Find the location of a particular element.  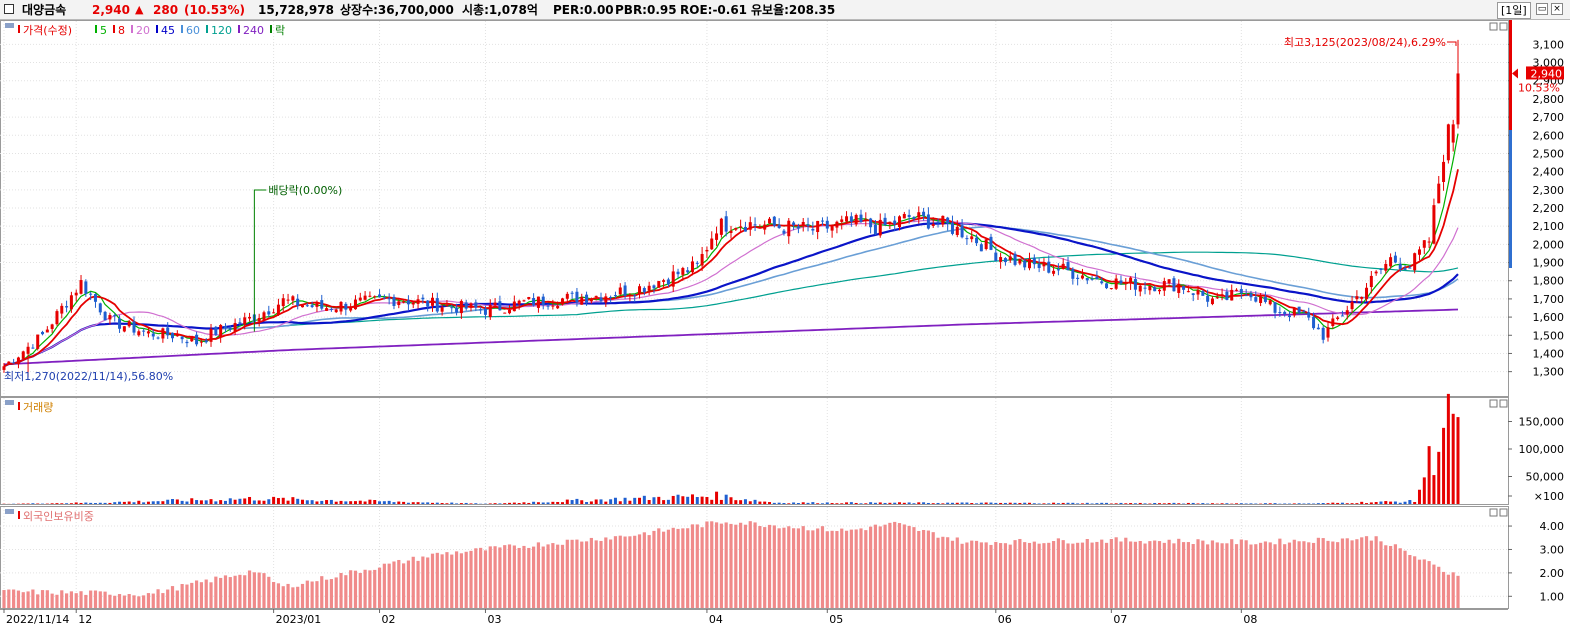

listed-shares: 상장수:36,700,000 is located at coordinates (397, 10).